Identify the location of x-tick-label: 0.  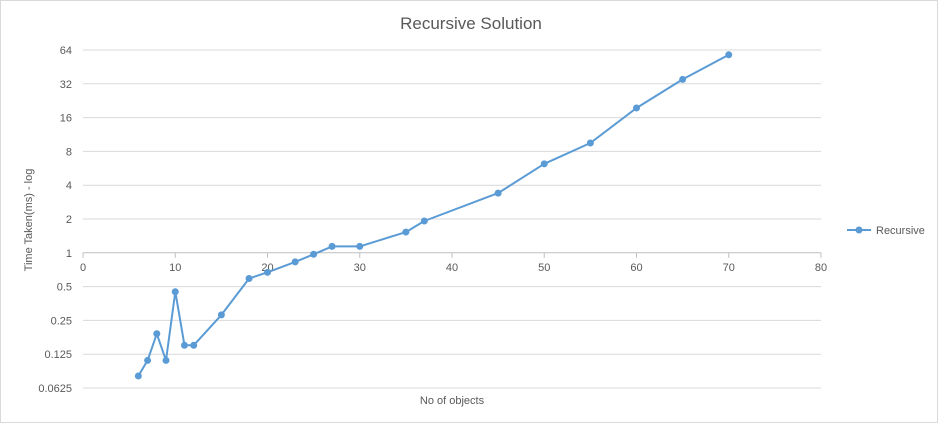
(83, 268).